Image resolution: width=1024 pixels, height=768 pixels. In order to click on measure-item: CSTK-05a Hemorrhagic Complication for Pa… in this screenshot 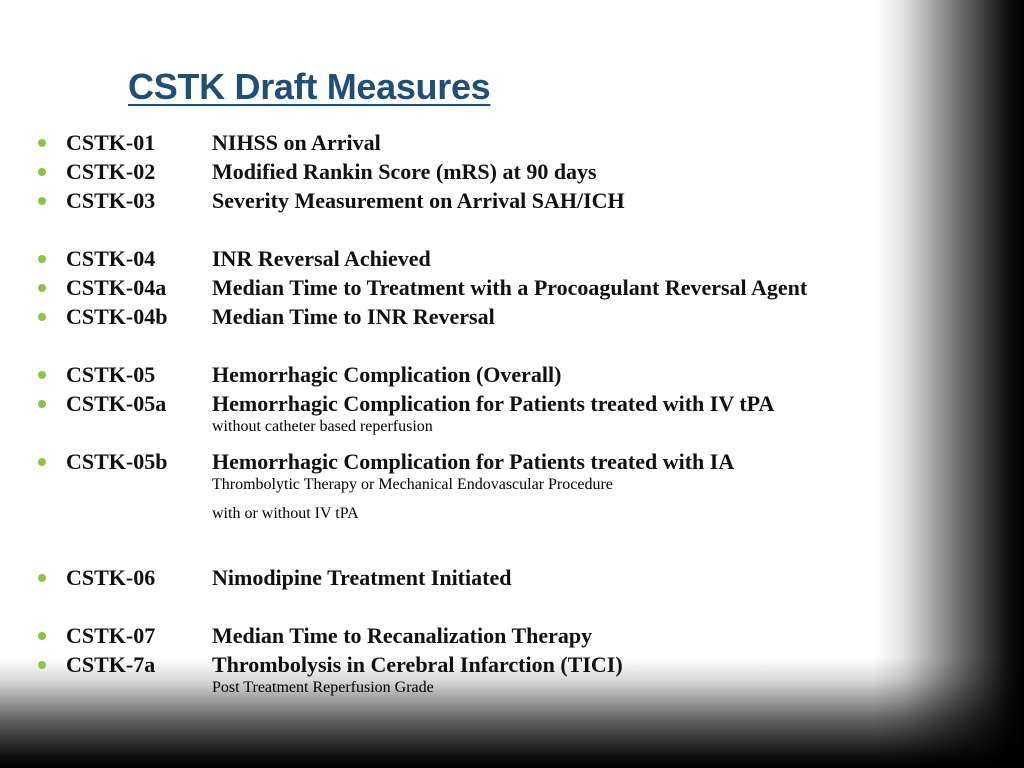, I will do `click(488, 403)`.